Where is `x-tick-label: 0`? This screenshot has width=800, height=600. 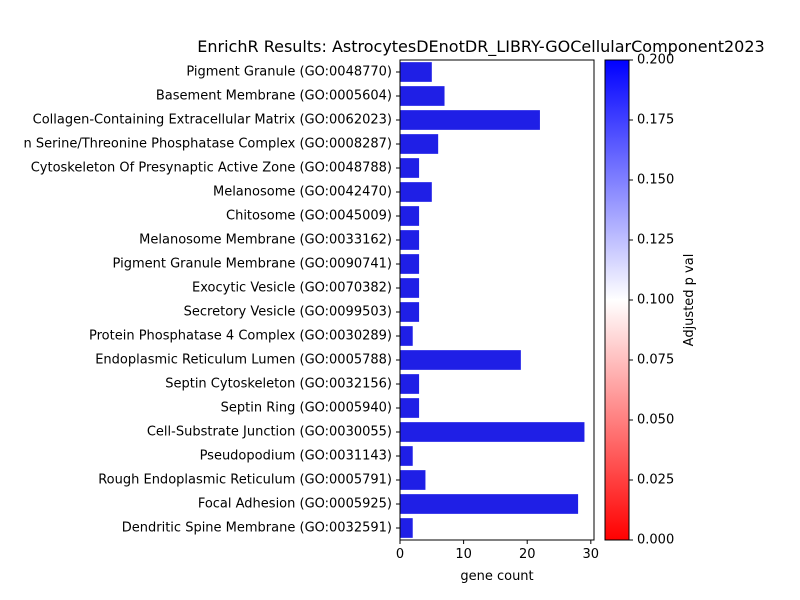
x-tick-label: 0 is located at coordinates (400, 554).